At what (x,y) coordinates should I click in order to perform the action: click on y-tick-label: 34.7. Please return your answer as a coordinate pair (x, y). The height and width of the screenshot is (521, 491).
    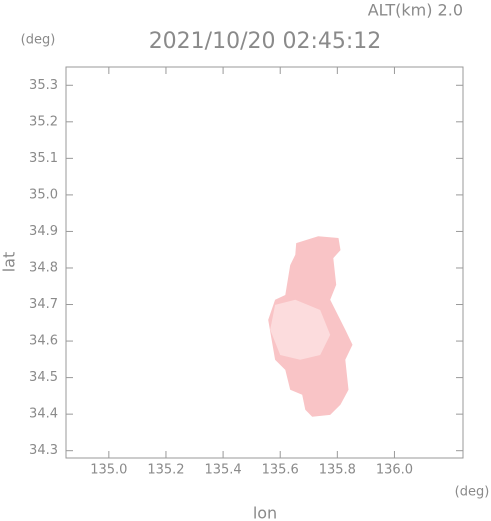
    Looking at the image, I should click on (43, 304).